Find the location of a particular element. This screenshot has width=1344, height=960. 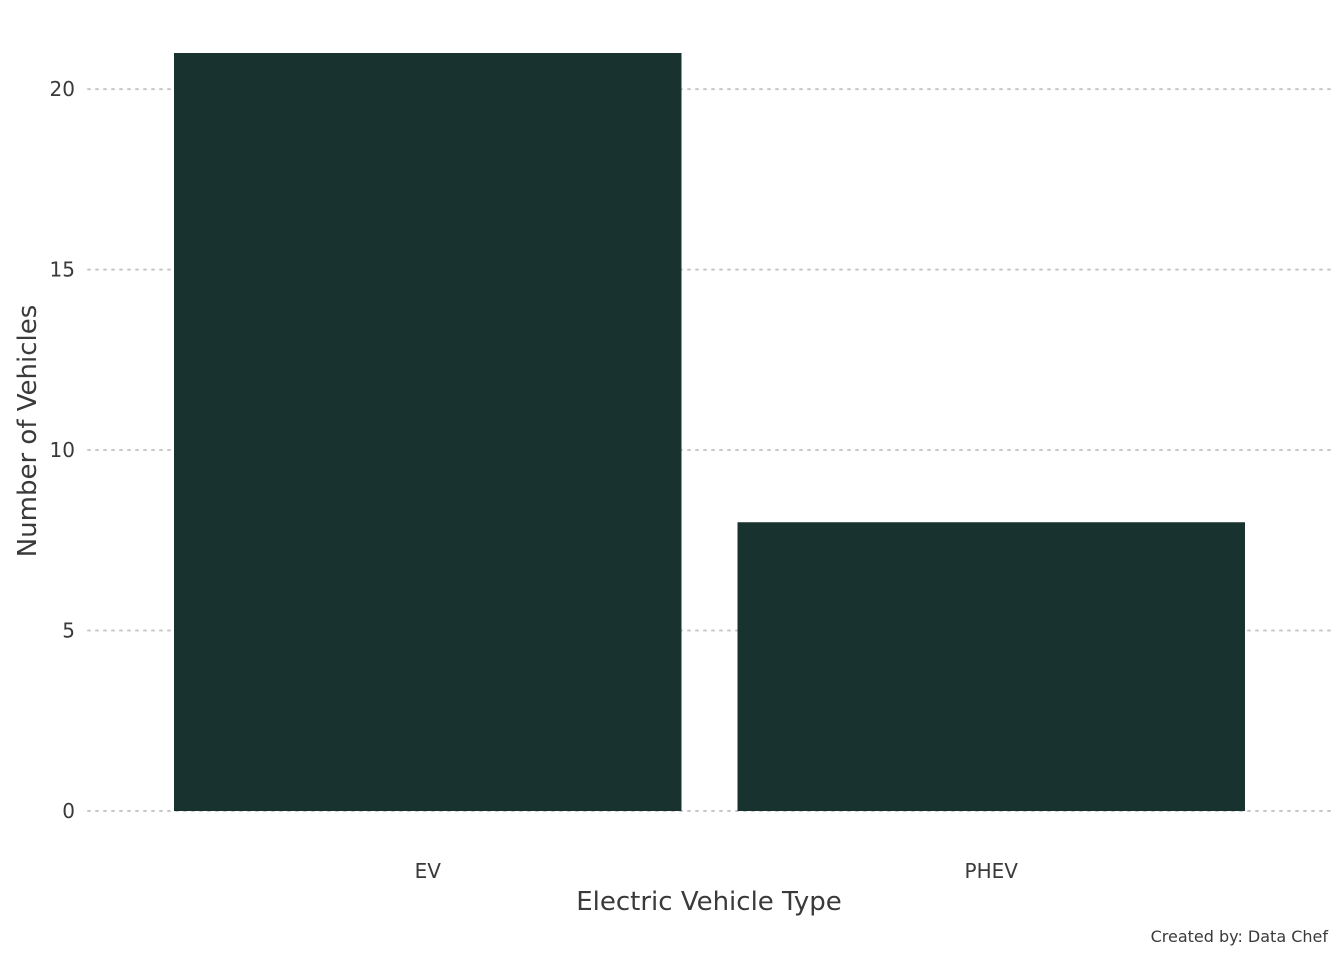

y-tick-label: 15 is located at coordinates (62, 270).